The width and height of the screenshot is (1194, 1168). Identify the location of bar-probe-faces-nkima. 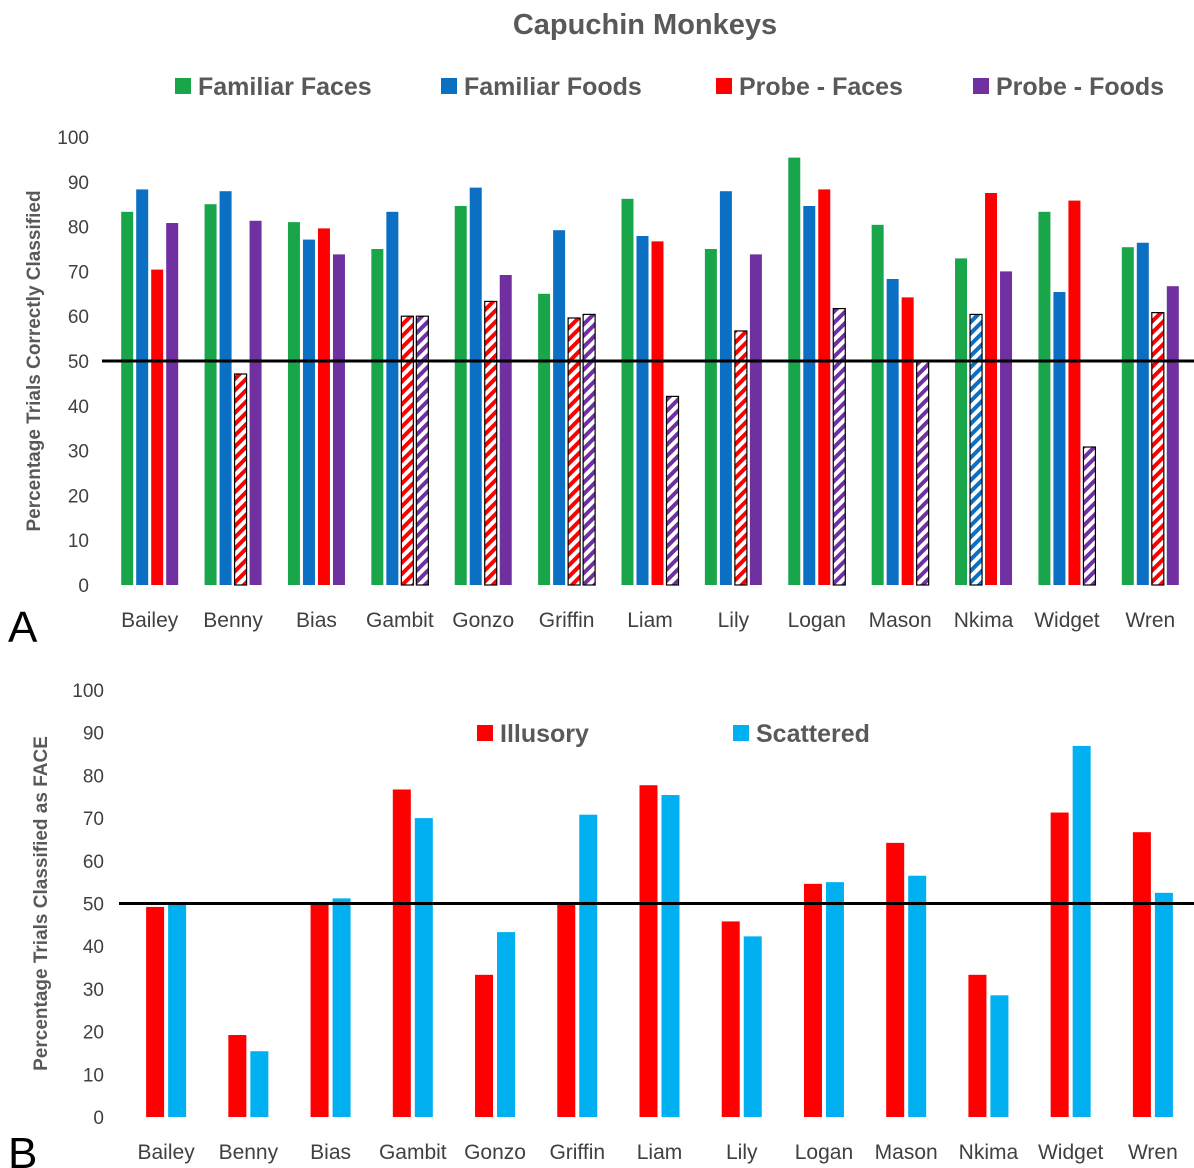
(991, 389).